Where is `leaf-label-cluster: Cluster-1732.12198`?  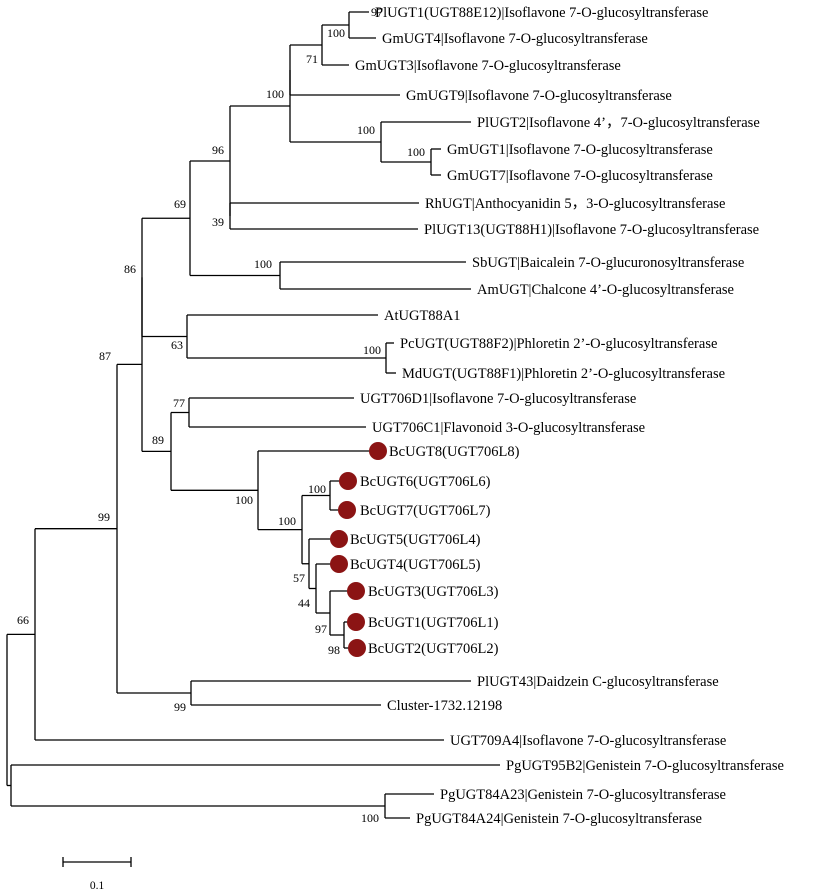 leaf-label-cluster: Cluster-1732.12198 is located at coordinates (444, 706).